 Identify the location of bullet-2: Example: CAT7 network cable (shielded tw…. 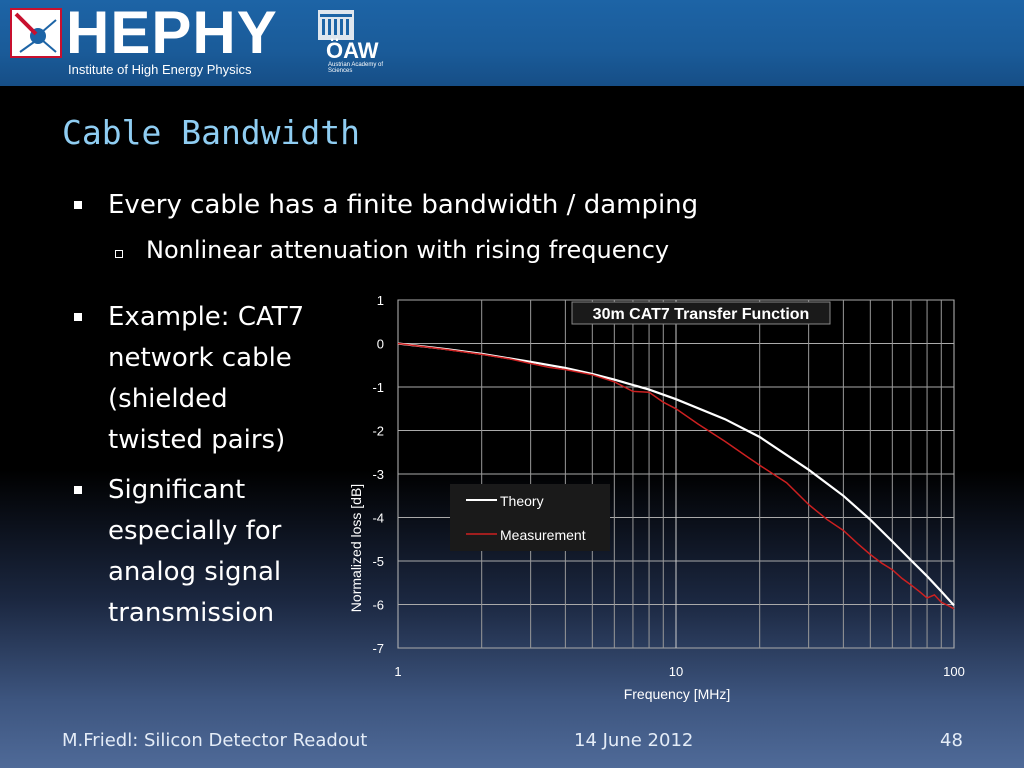
(189, 379).